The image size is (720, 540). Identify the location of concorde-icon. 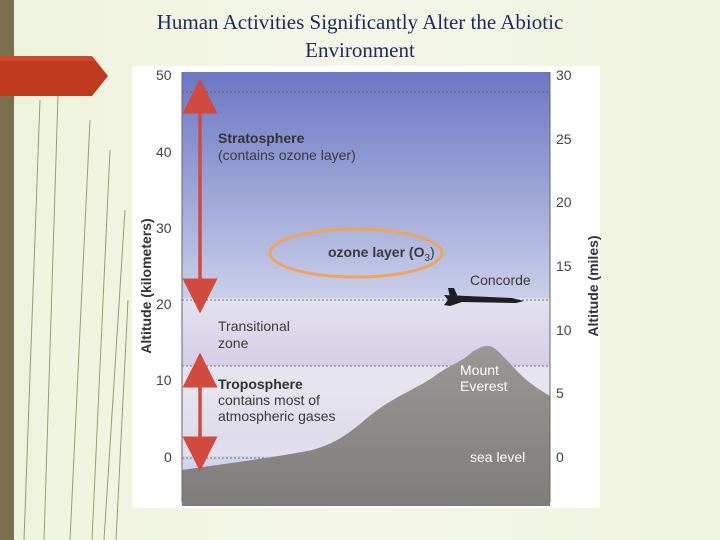
(484, 297).